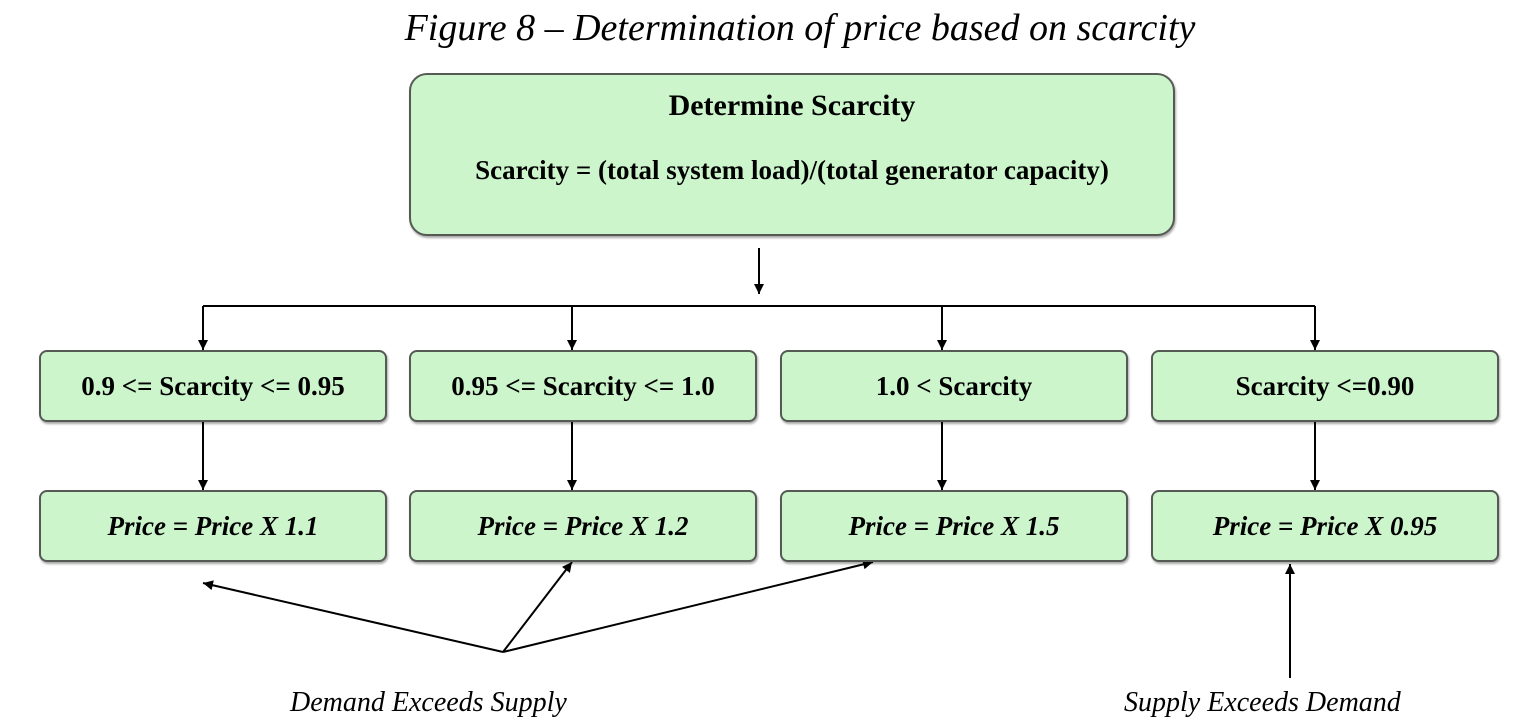 The height and width of the screenshot is (728, 1517). I want to click on supply-exceeds-demand-label: Supply Exceeds Demand, so click(1262, 702).